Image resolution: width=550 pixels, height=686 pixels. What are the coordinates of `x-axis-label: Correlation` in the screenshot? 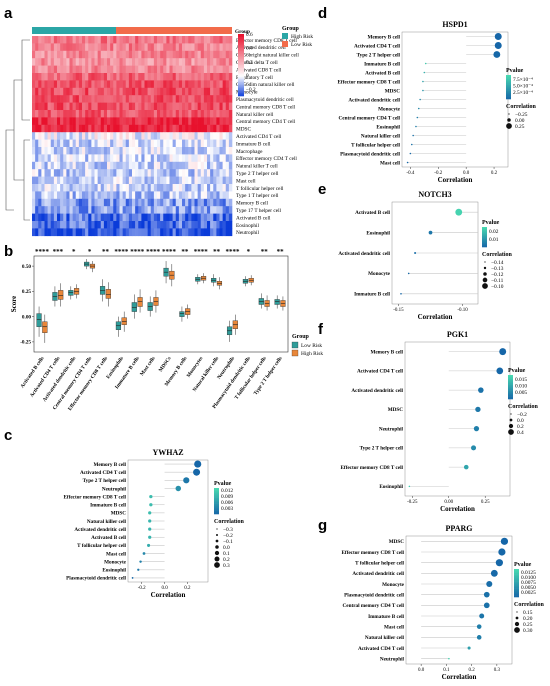 It's located at (457, 509).